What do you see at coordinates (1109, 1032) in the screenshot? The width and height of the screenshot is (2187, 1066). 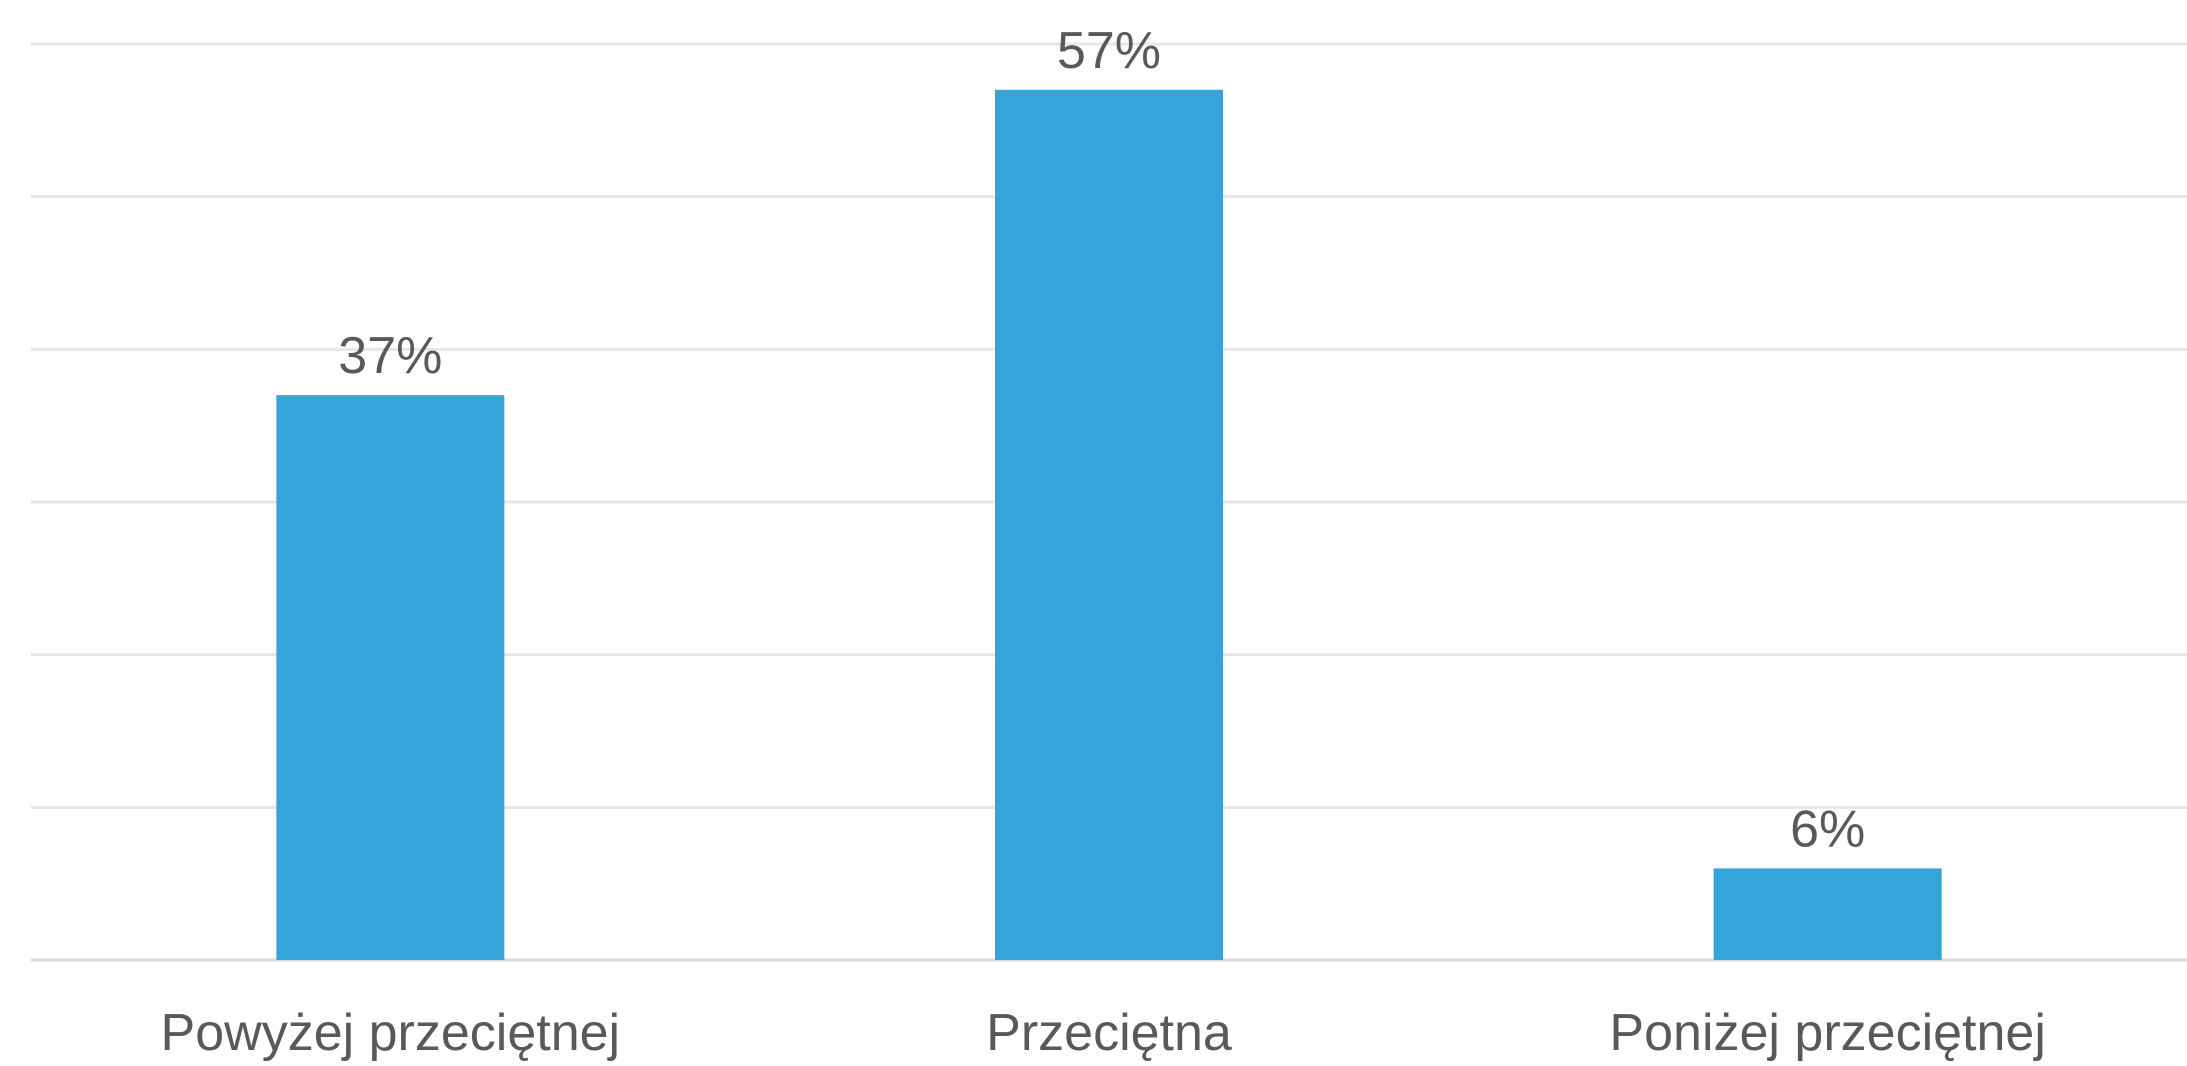 I see `x-tick-label: Przeciętna` at bounding box center [1109, 1032].